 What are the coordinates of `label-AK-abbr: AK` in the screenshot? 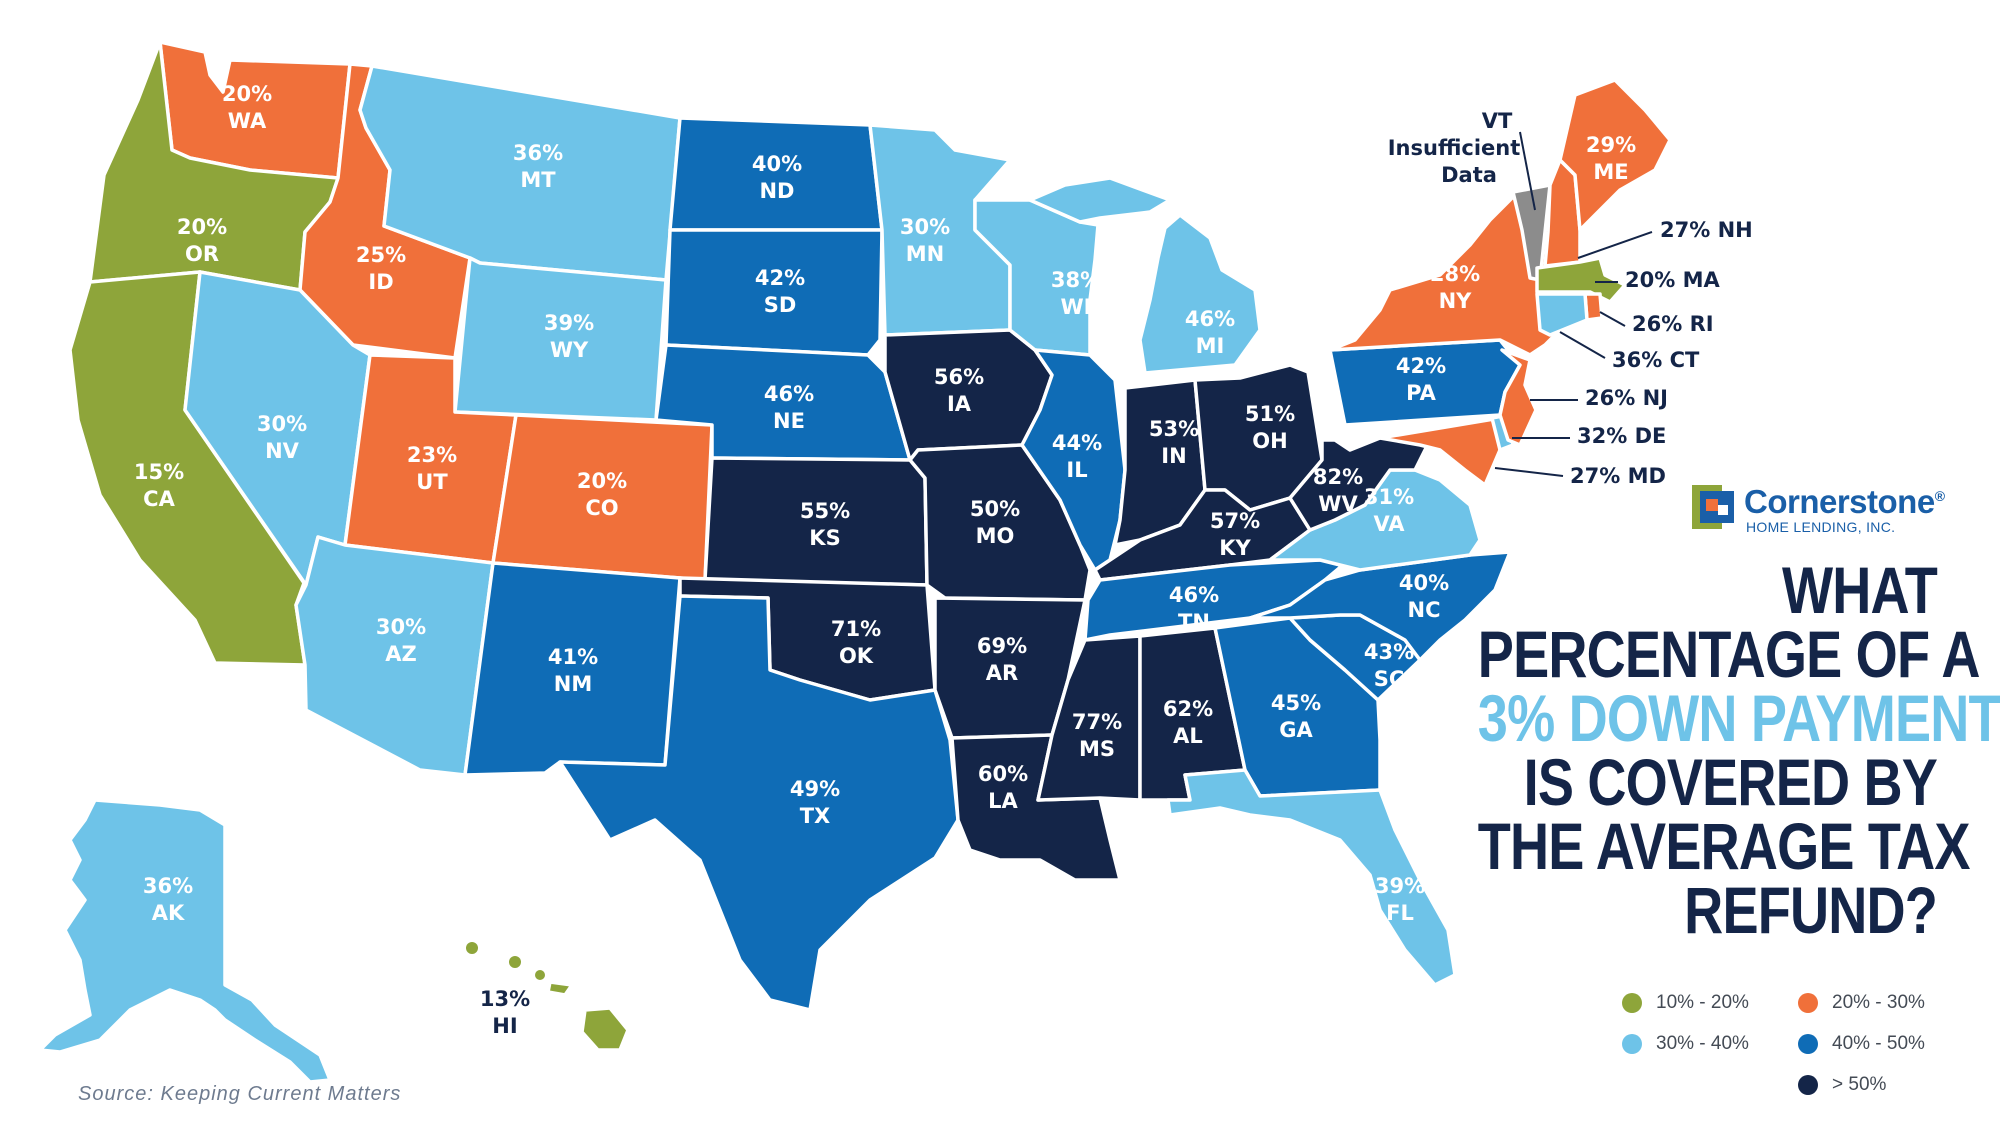 It's located at (168, 913).